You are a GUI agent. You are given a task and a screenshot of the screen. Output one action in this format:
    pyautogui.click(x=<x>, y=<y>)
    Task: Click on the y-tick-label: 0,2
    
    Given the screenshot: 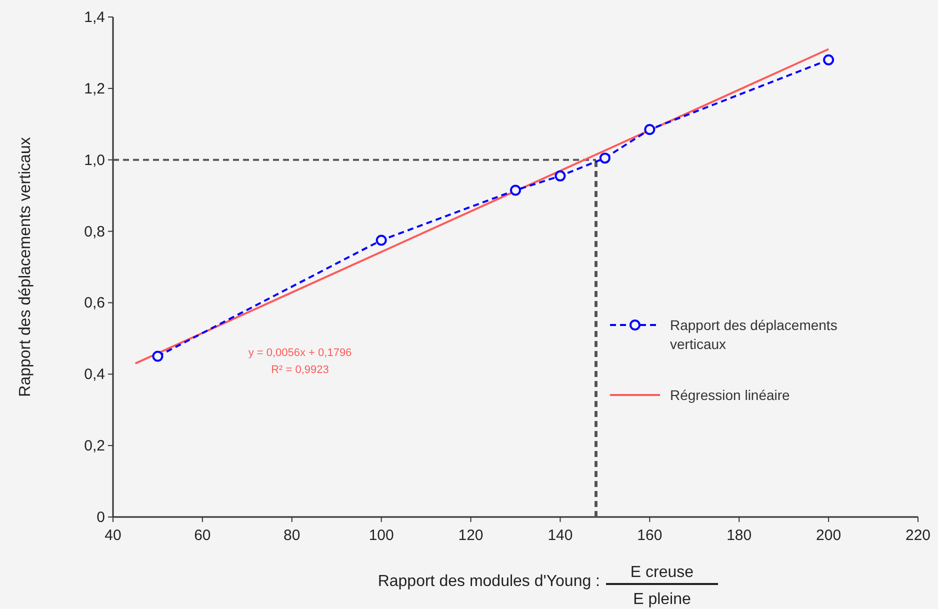 What is the action you would take?
    pyautogui.click(x=94, y=446)
    